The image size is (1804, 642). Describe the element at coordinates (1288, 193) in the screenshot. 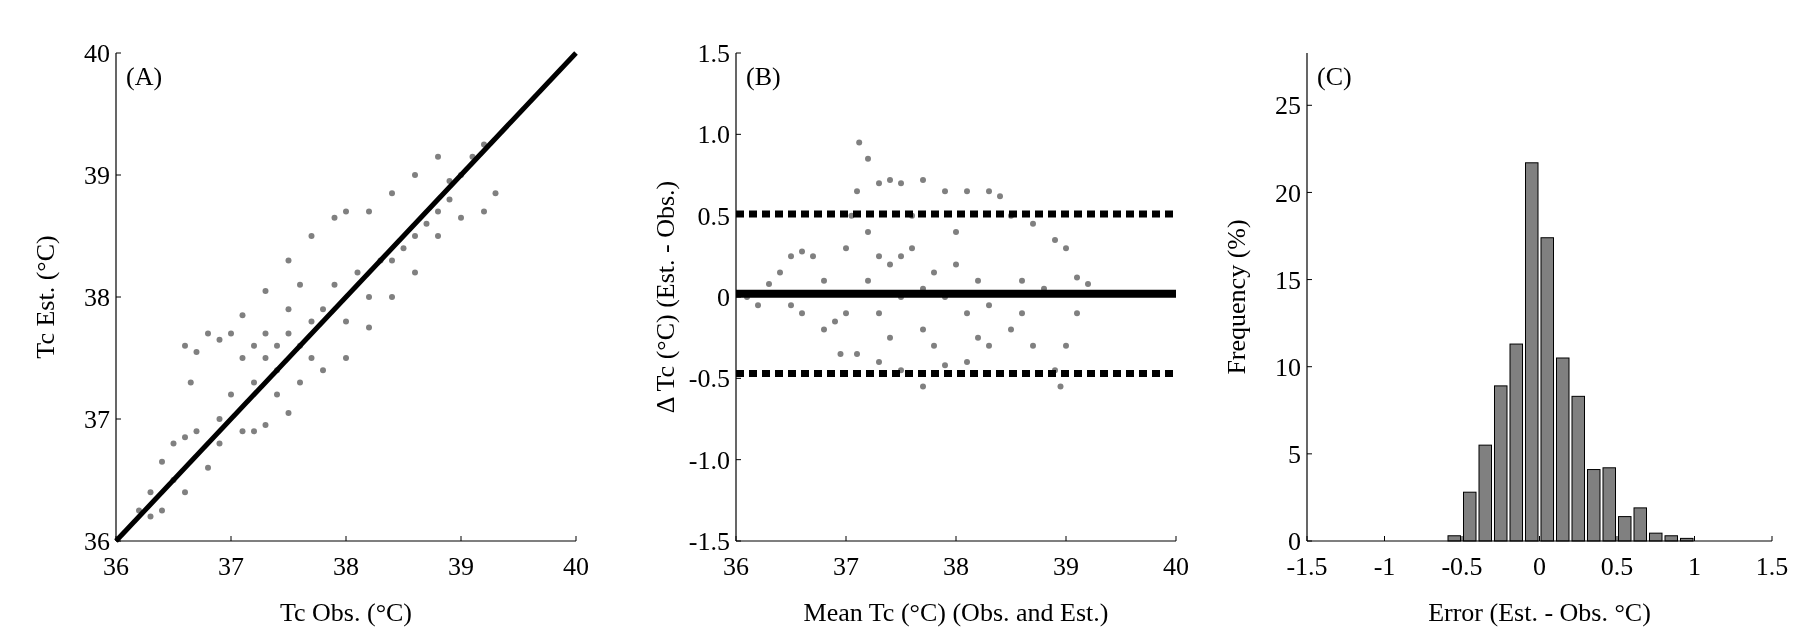

I see `y-tick-label: 20` at that location.